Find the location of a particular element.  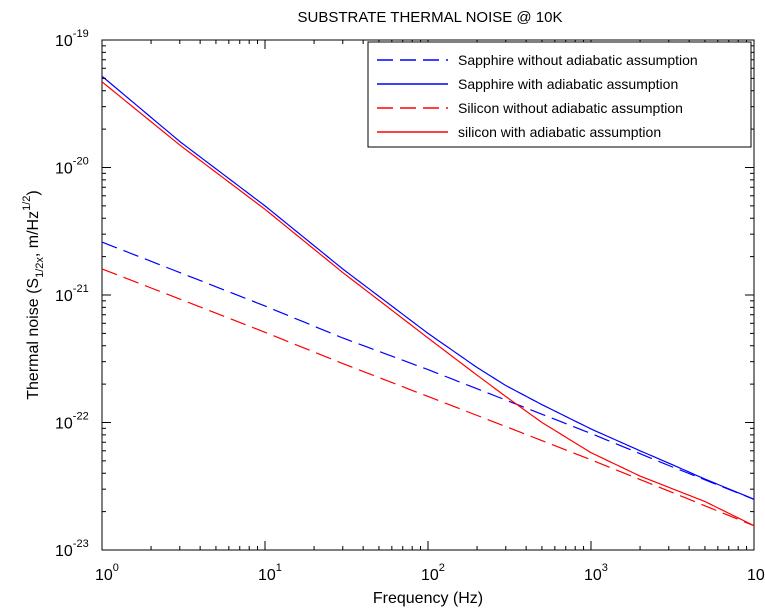

y-tick-label-4-exponent: -20 is located at coordinates (81, 162).